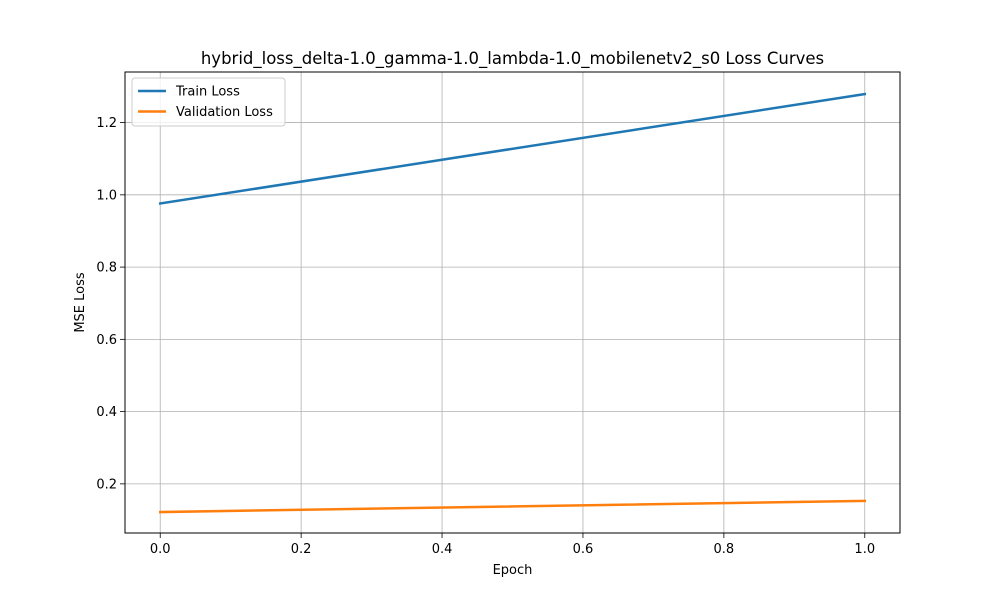  I want to click on x-tick-label: 0.8, so click(724, 549).